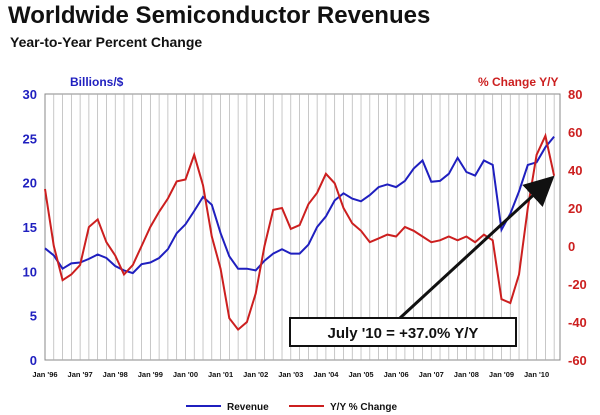 The width and height of the screenshot is (600, 415). I want to click on right-tick-label: -20, so click(577, 284).